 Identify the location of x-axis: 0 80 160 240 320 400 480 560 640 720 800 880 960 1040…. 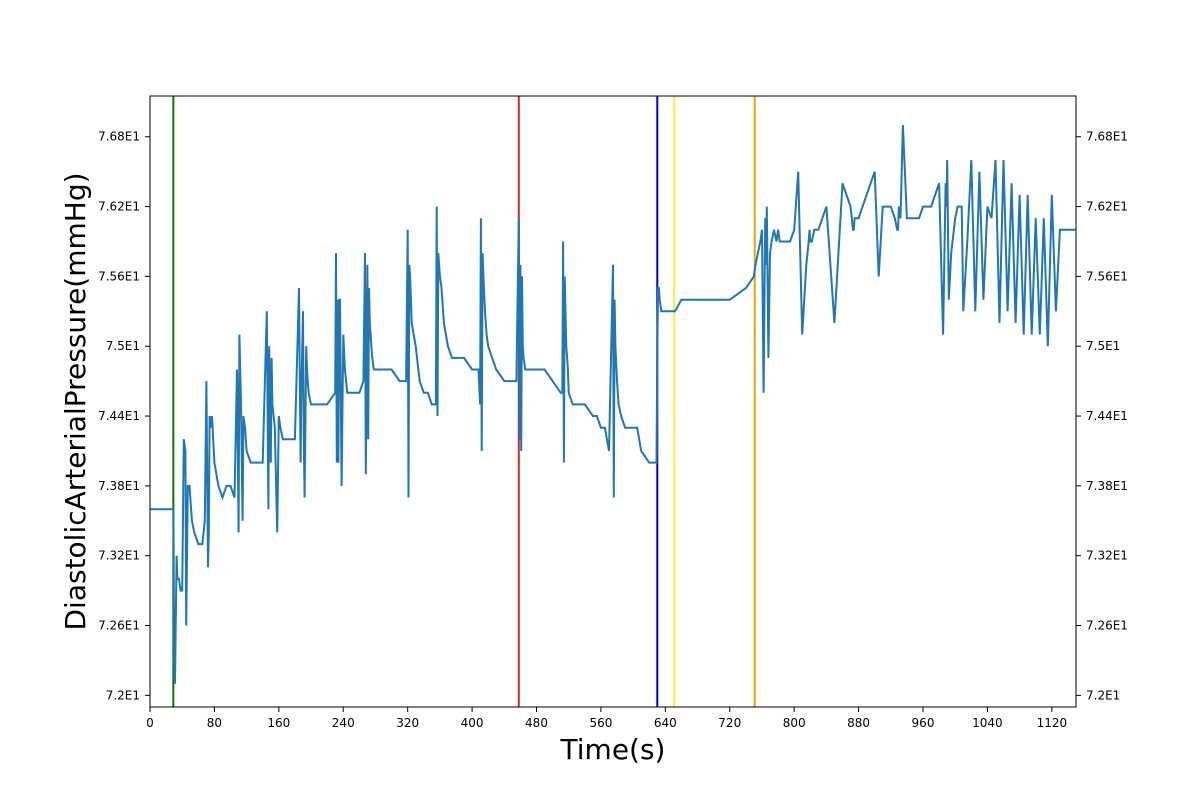
(606, 718).